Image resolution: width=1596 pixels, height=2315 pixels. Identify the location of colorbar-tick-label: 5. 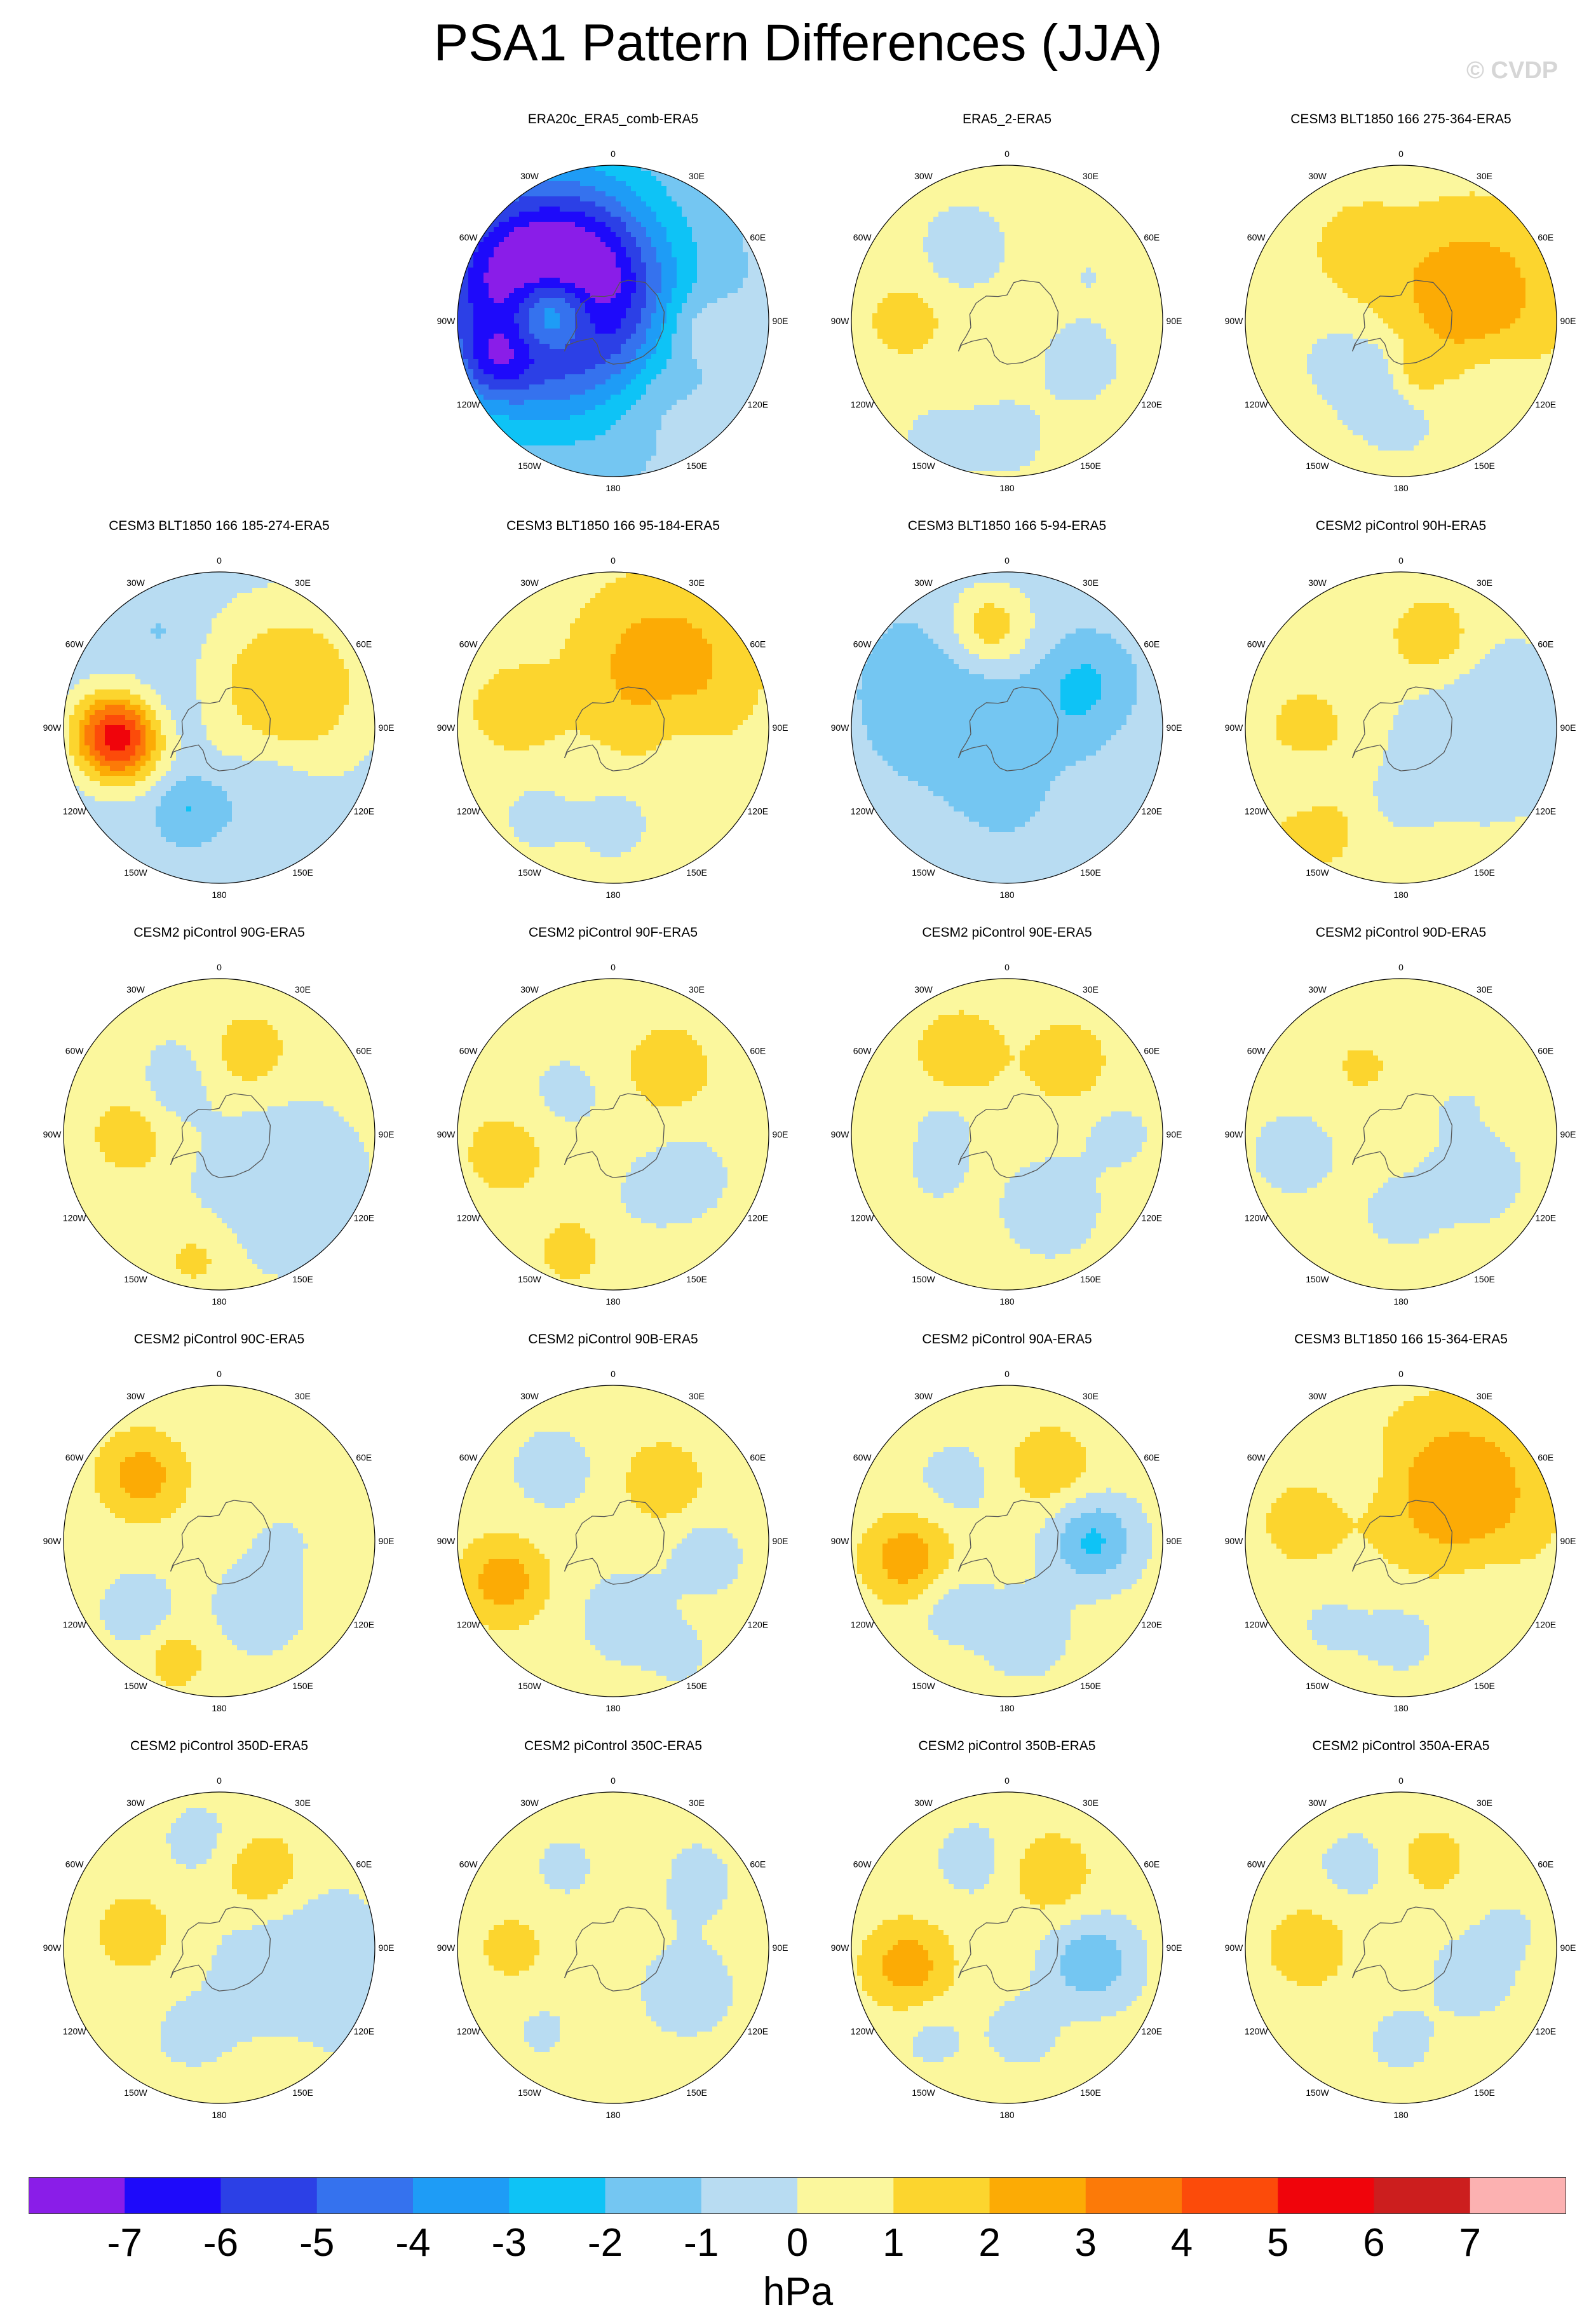
(1277, 2243).